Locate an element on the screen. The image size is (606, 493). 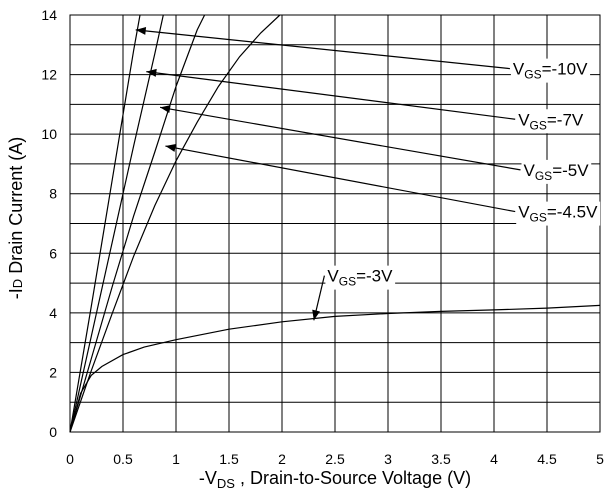
y-tick-labels: 0 2 4 6 8 10 12 14 is located at coordinates (49, 223).